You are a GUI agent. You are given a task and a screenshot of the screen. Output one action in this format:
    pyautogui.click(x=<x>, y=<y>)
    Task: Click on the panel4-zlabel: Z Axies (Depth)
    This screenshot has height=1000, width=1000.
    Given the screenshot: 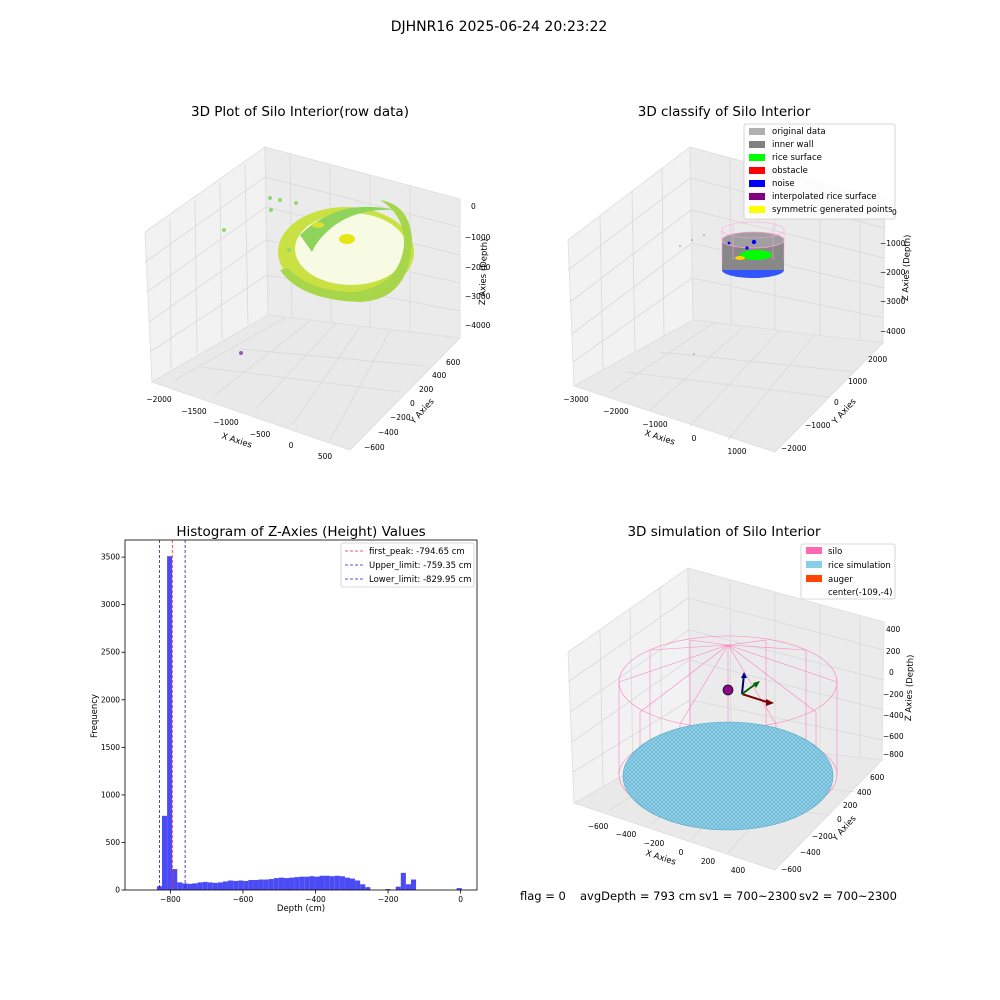 What is the action you would take?
    pyautogui.click(x=910, y=687)
    